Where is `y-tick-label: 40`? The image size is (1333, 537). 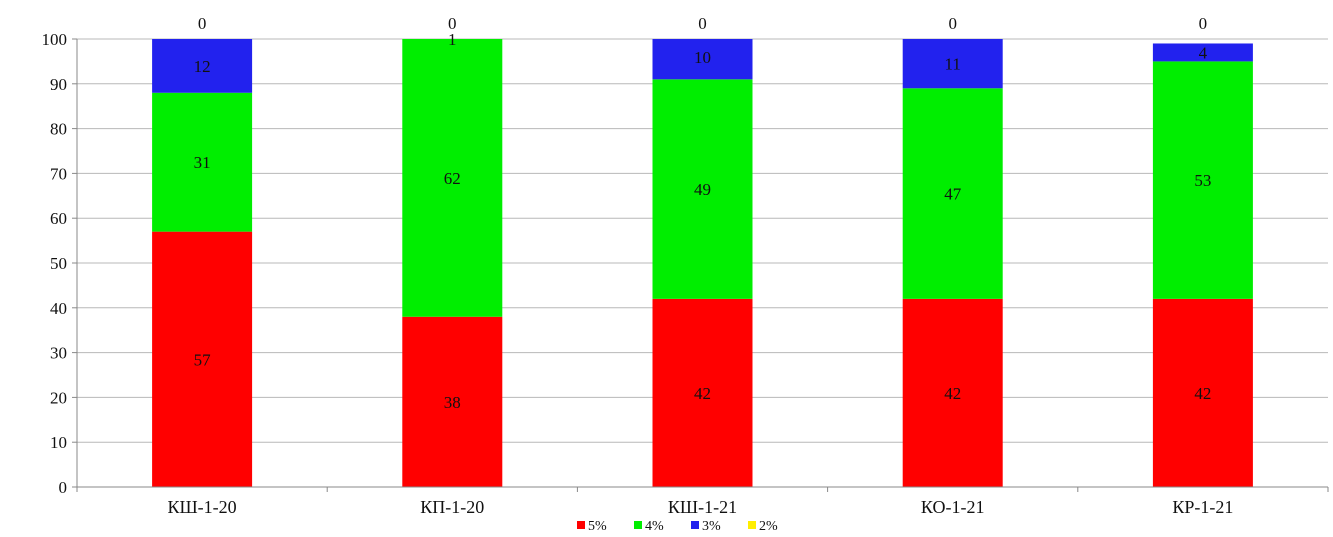 y-tick-label: 40 is located at coordinates (58, 308).